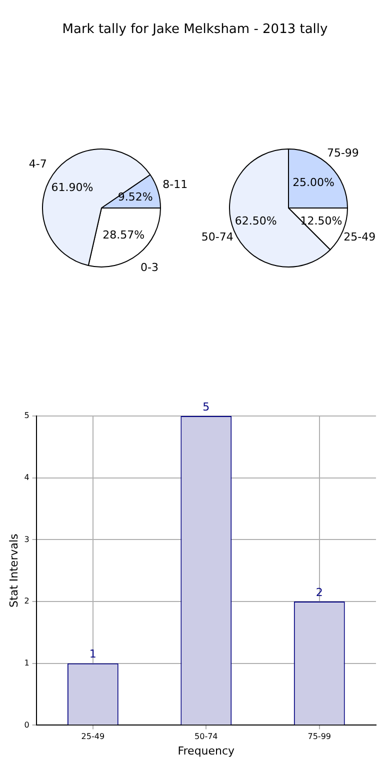 This screenshot has height=780, width=390. Describe the element at coordinates (27, 415) in the screenshot. I see `y-tick-label: 5` at that location.